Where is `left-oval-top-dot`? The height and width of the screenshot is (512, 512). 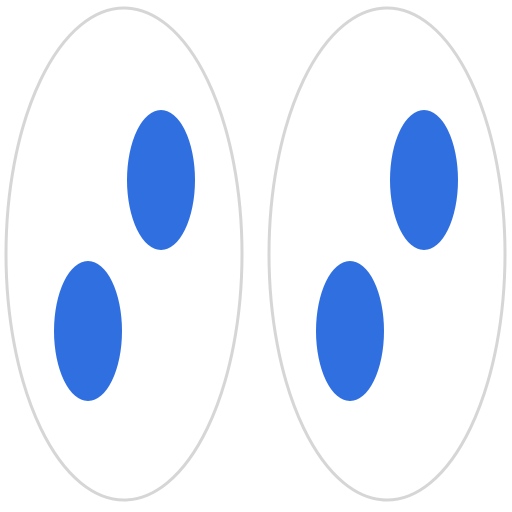 left-oval-top-dot is located at coordinates (161, 180).